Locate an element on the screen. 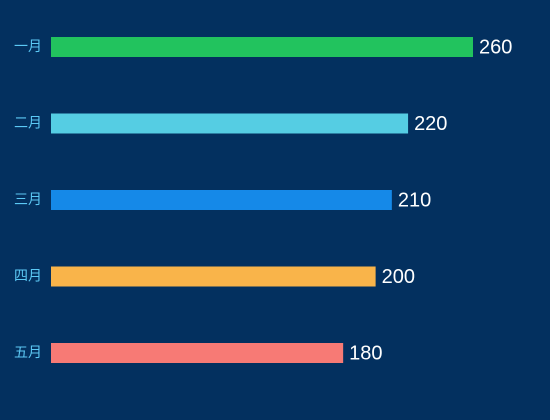  category-label-4: 五月 is located at coordinates (28, 353).